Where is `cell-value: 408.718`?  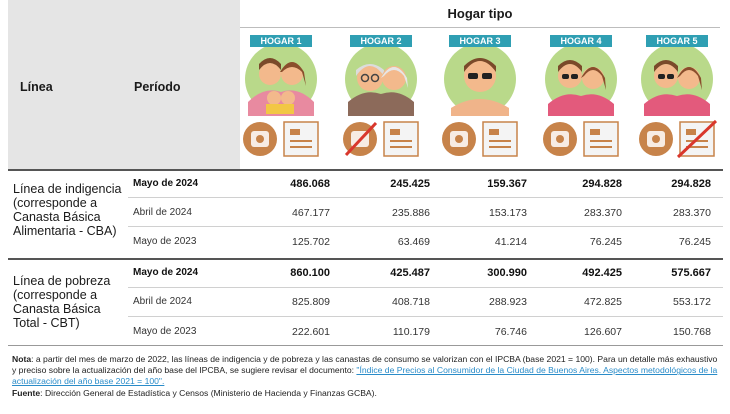 cell-value: 408.718 is located at coordinates (411, 302).